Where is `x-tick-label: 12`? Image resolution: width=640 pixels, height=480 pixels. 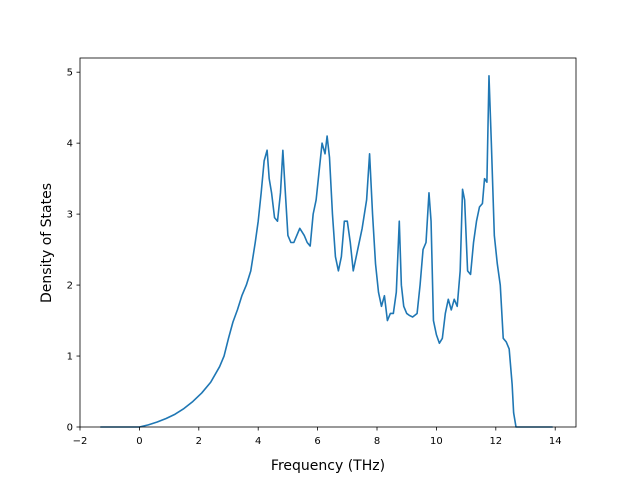
x-tick-label: 12 is located at coordinates (495, 441).